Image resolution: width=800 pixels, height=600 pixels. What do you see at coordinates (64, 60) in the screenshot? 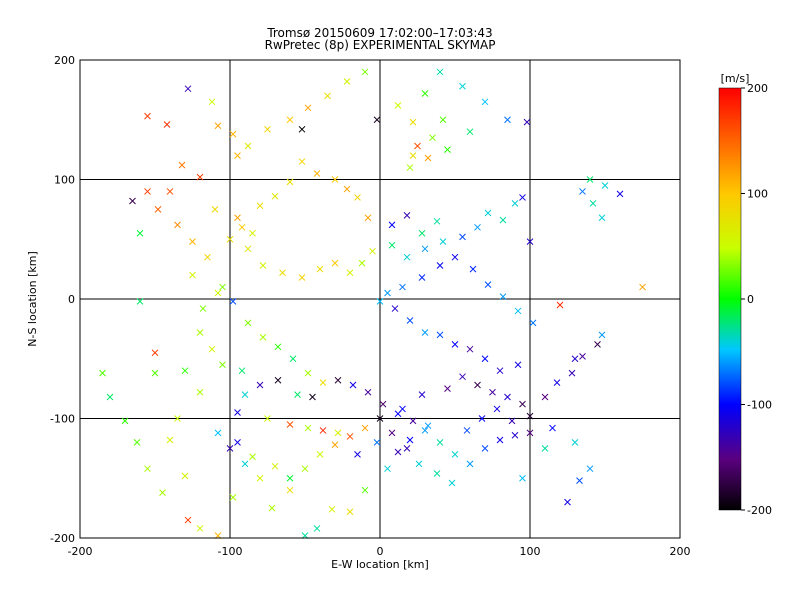
I see `y-tick-label-4: 200` at bounding box center [64, 60].